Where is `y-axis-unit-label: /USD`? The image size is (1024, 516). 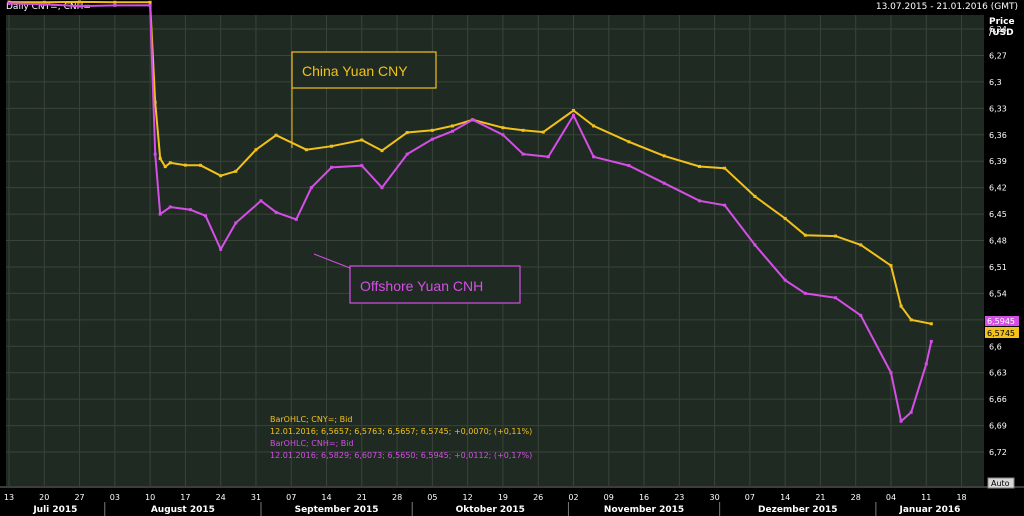
y-axis-unit-label: /USD is located at coordinates (1001, 33).